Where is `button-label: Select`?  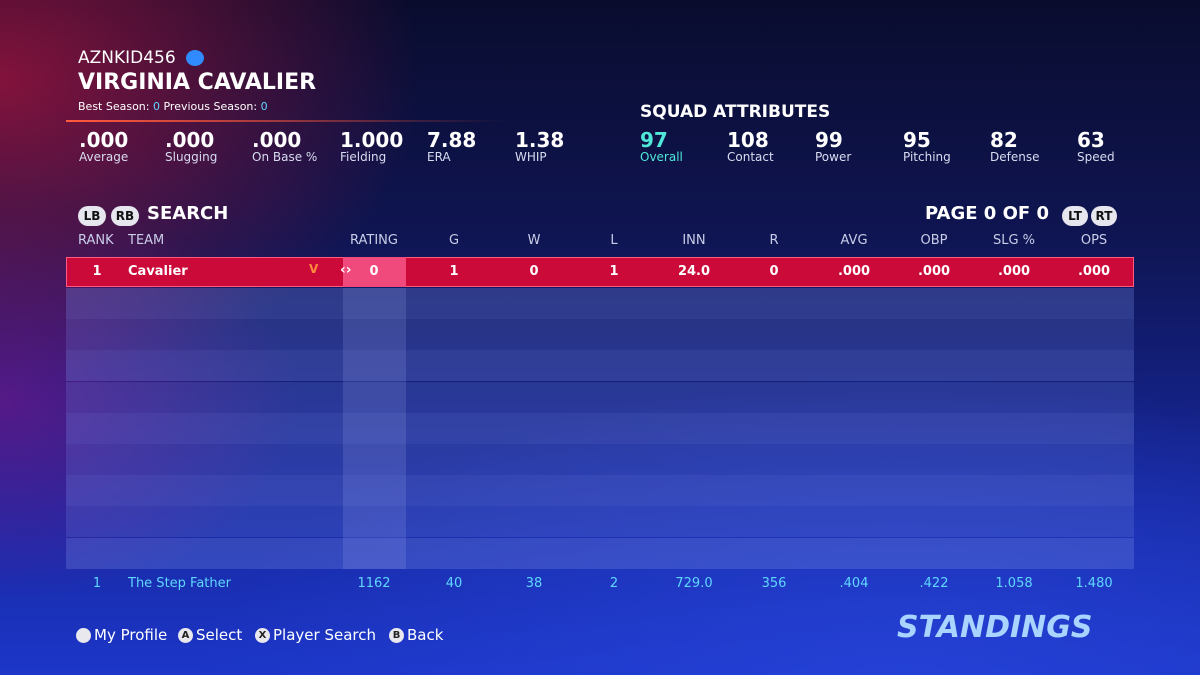
button-label: Select is located at coordinates (219, 635).